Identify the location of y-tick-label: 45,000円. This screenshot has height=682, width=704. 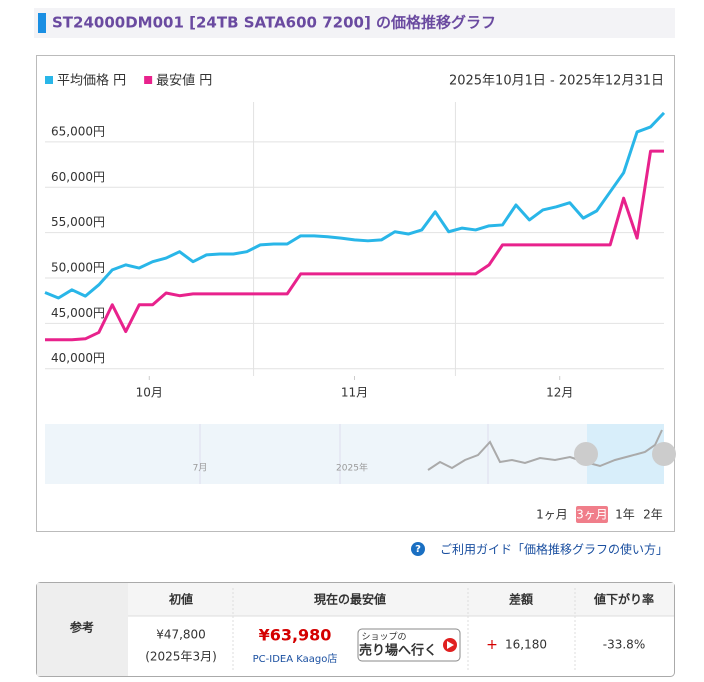
(78, 313).